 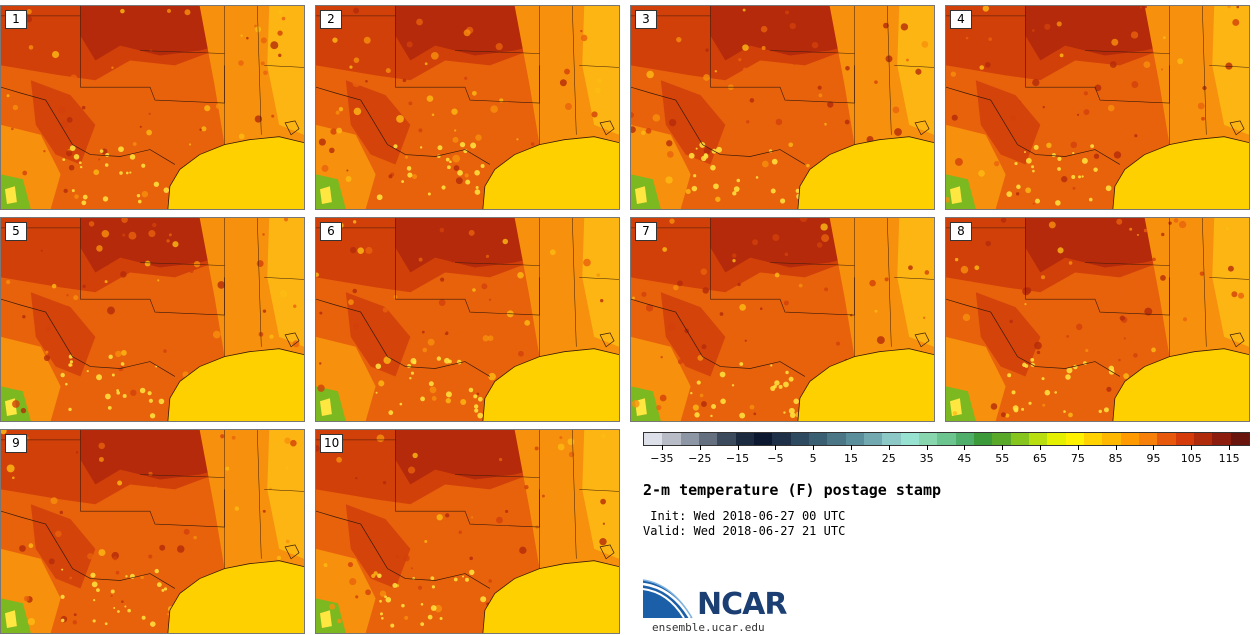 I want to click on colorbar-tick-label: 15, so click(x=850, y=458).